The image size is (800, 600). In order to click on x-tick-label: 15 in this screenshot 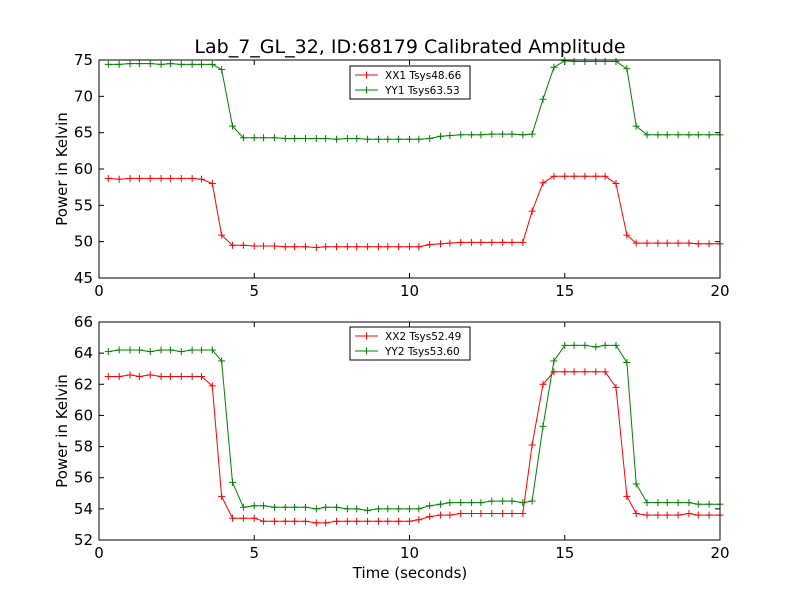, I will do `click(564, 553)`.